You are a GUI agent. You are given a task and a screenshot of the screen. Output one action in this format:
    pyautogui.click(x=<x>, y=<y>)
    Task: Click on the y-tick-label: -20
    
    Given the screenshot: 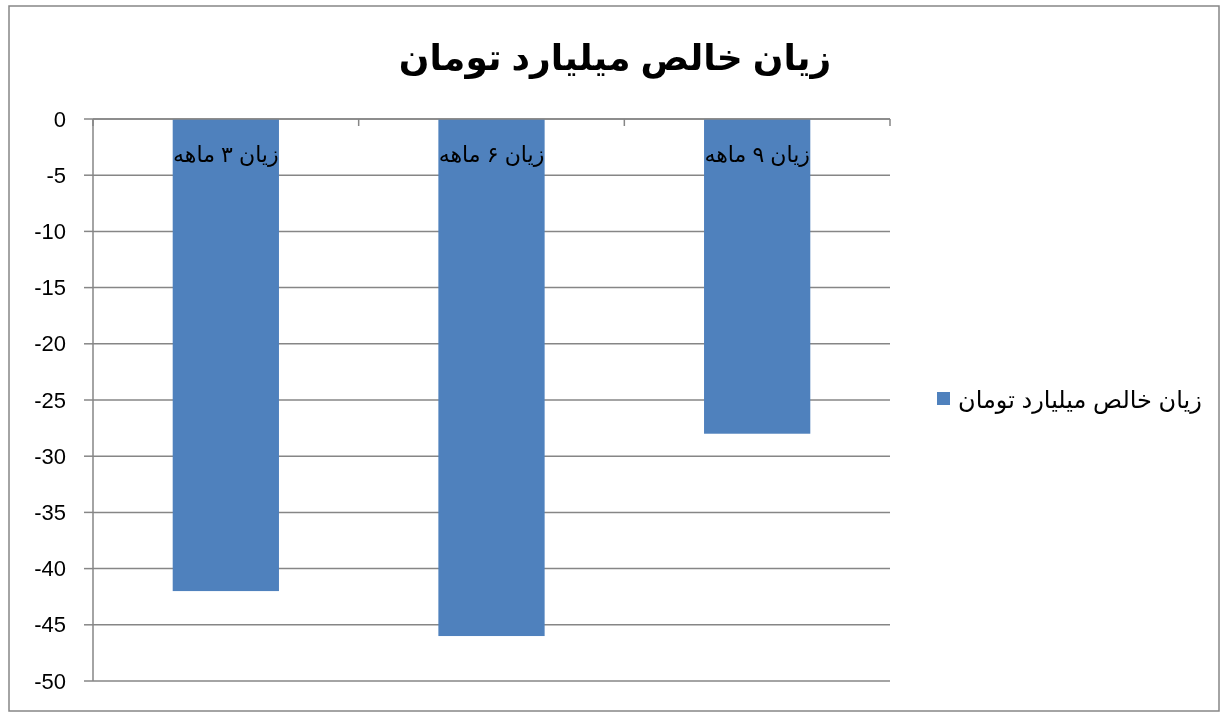 What is the action you would take?
    pyautogui.click(x=50, y=344)
    